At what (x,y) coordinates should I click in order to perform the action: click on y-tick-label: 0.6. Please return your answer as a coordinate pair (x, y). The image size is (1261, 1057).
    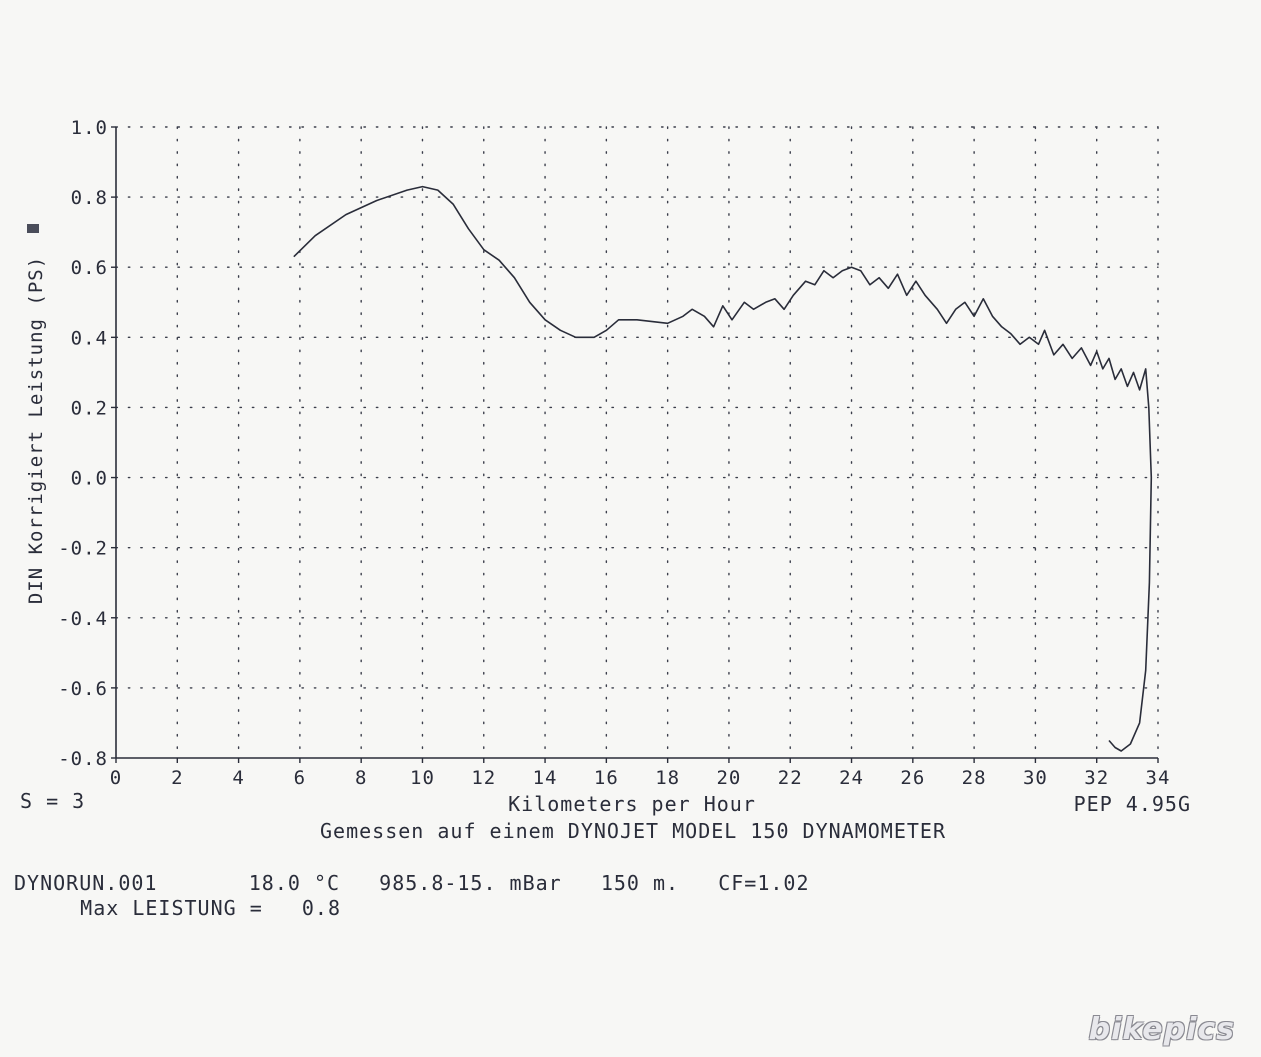
    Looking at the image, I should click on (89, 268).